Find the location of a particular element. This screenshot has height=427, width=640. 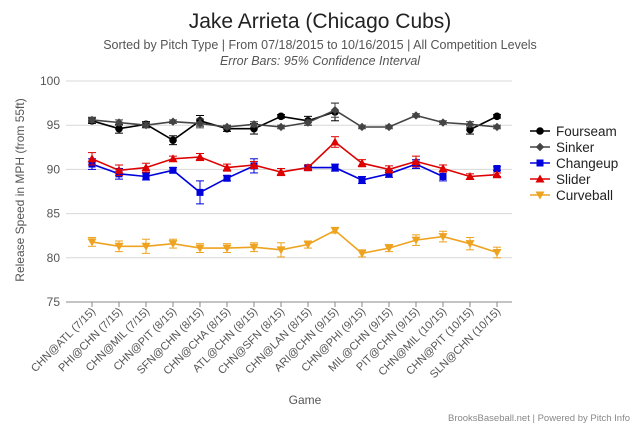

legend-label: Slider is located at coordinates (573, 179).